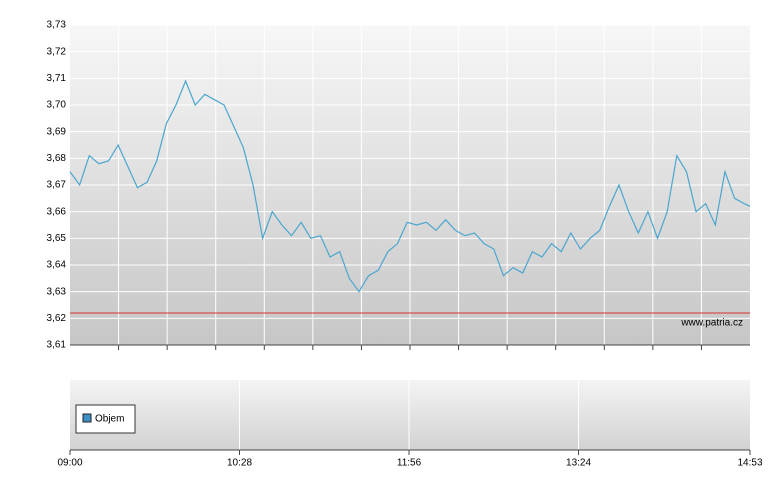 The width and height of the screenshot is (780, 490). What do you see at coordinates (87, 418) in the screenshot?
I see `legend-swatch` at bounding box center [87, 418].